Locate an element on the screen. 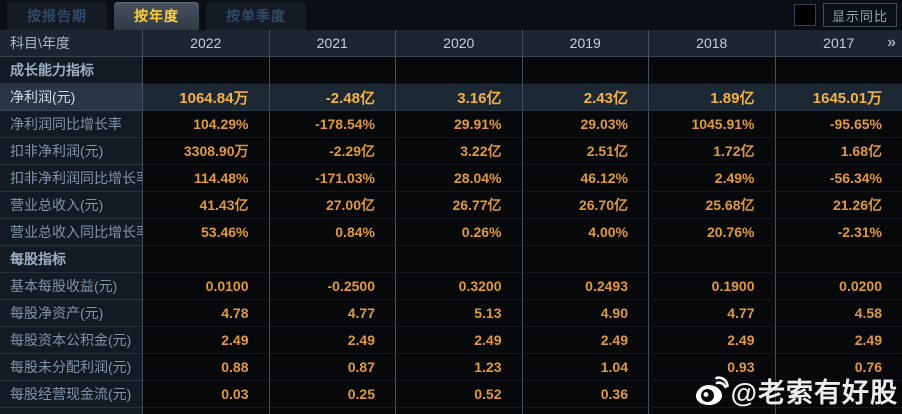  row-label: 每股未分配利润(元) is located at coordinates (71, 367).